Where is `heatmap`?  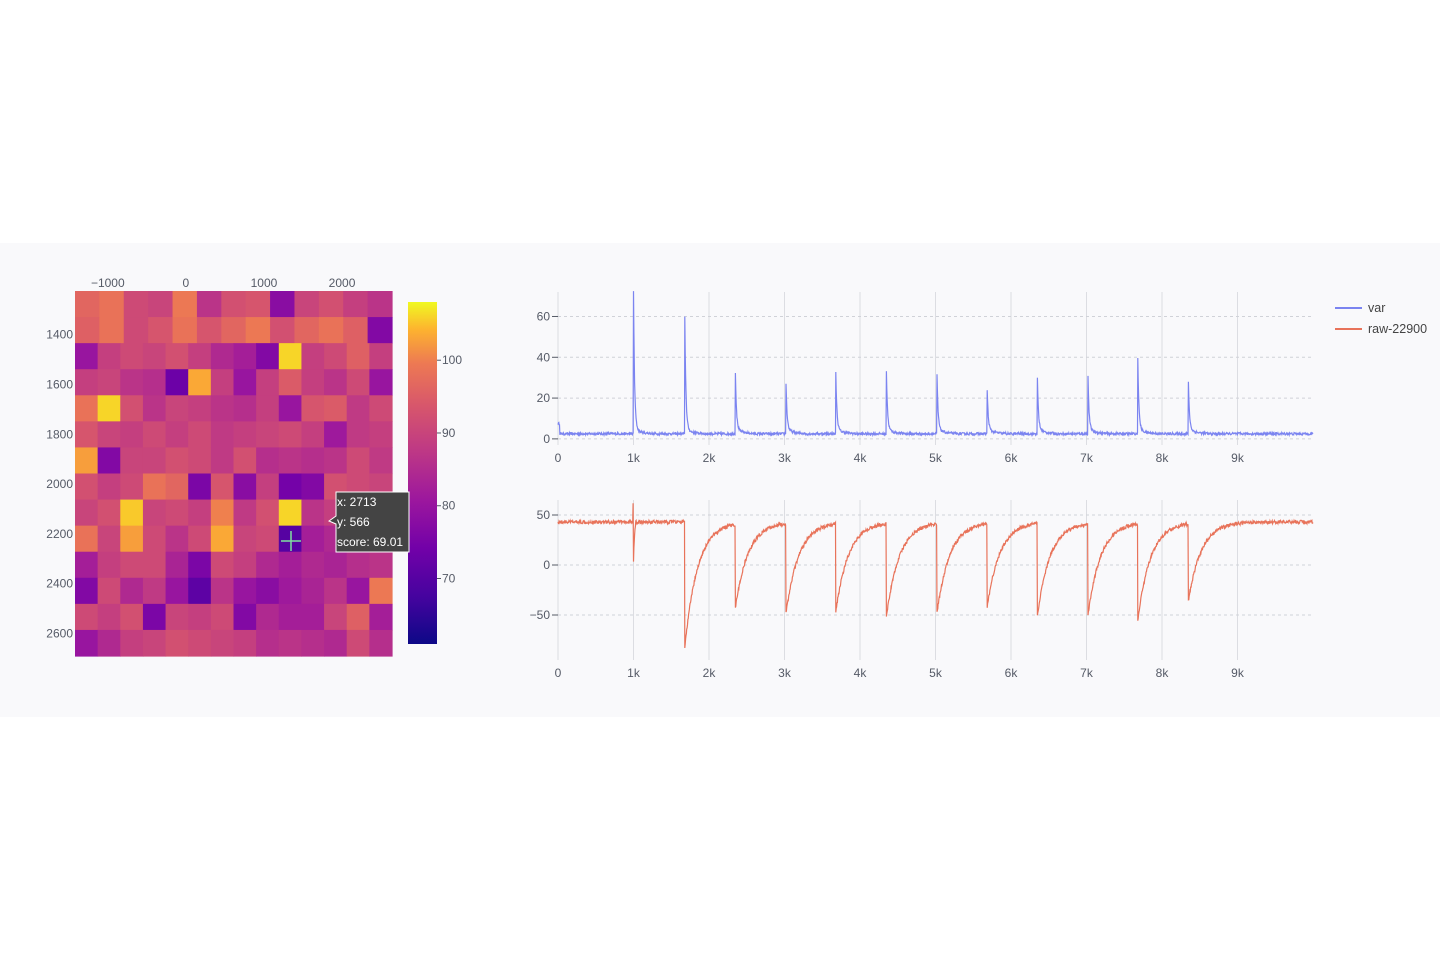
heatmap is located at coordinates (234, 474).